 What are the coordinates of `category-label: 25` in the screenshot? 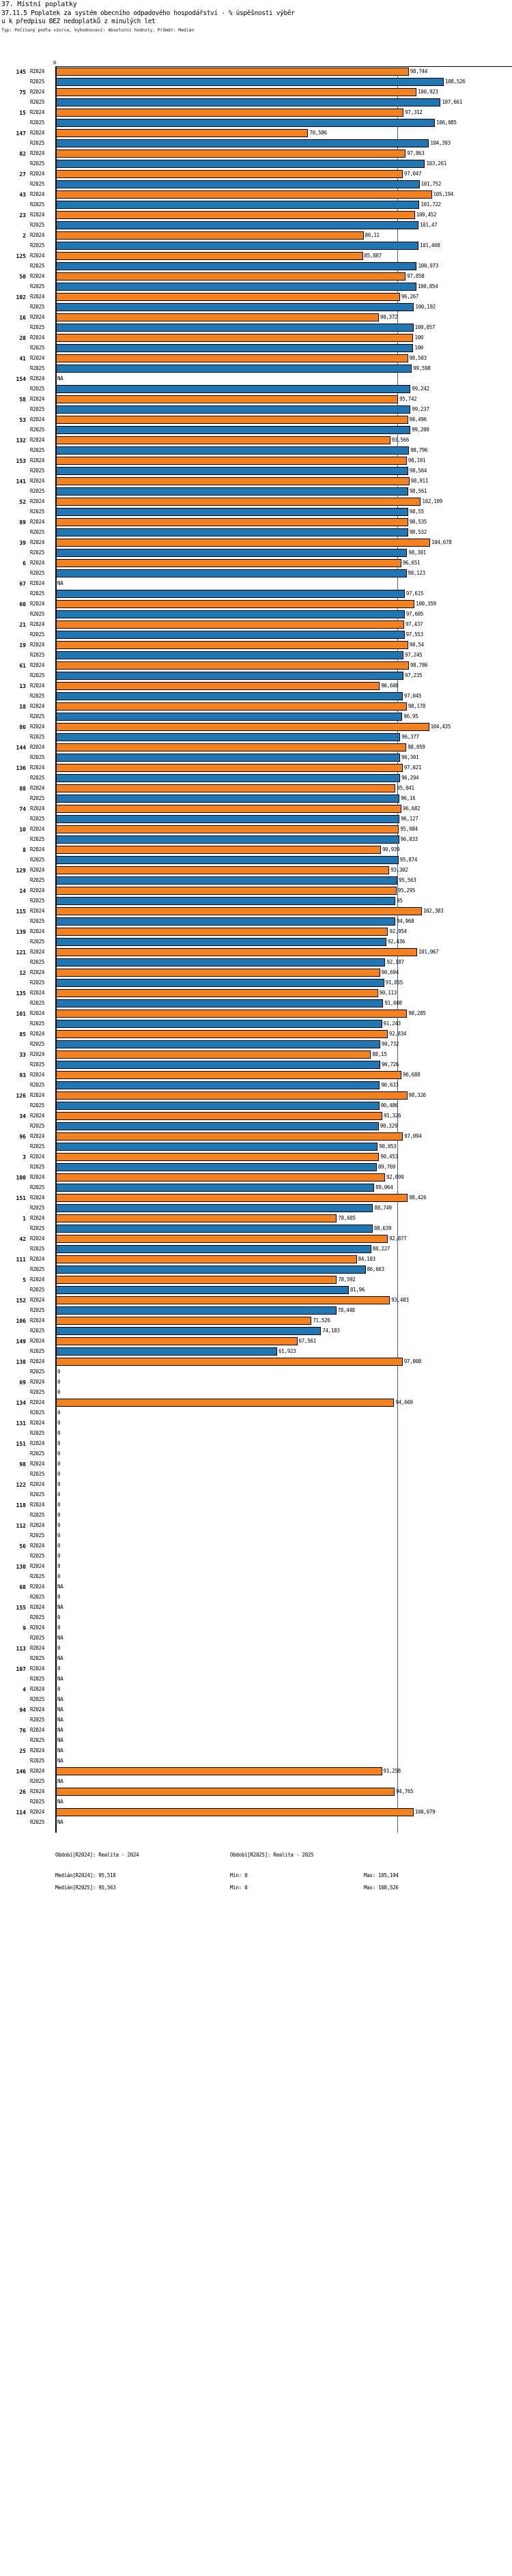 It's located at (22, 1751).